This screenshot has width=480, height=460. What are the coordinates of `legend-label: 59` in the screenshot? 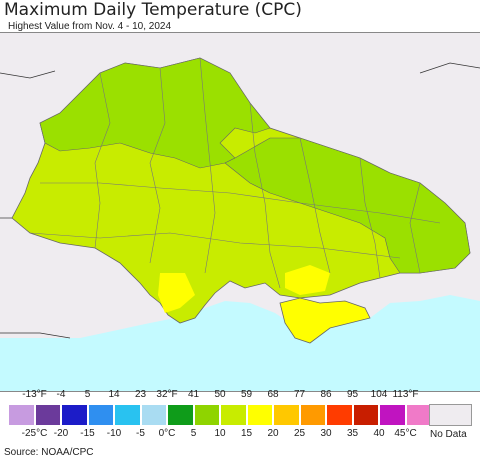 It's located at (246, 394).